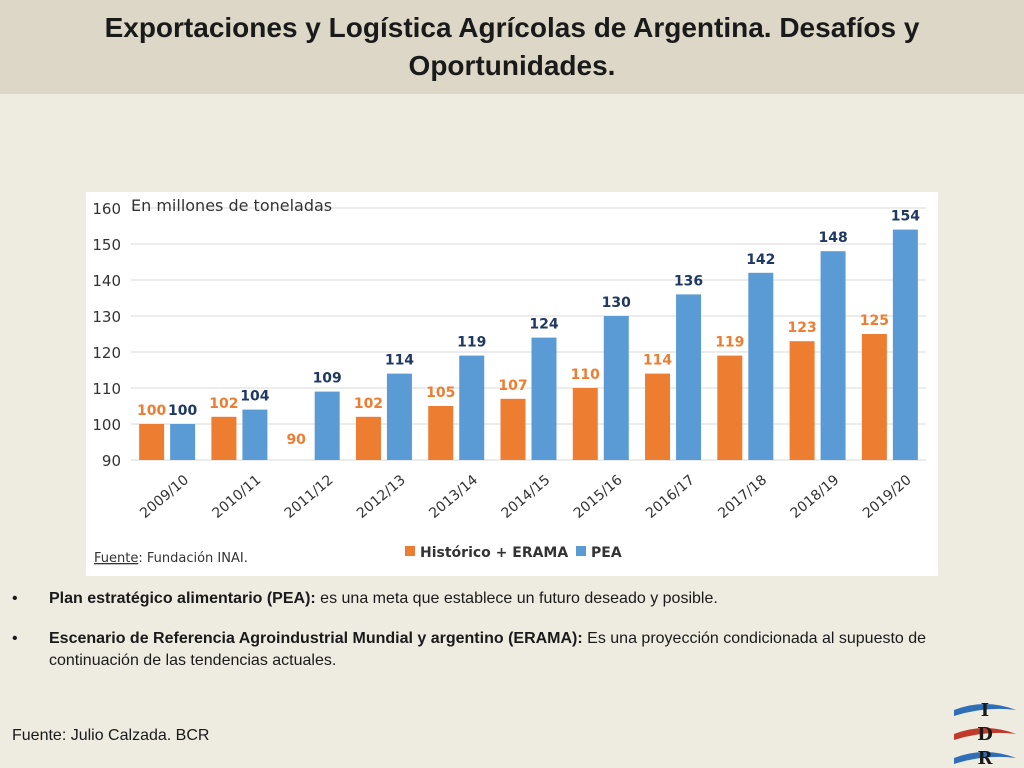  What do you see at coordinates (985, 710) in the screenshot?
I see `logo-letter-i: I` at bounding box center [985, 710].